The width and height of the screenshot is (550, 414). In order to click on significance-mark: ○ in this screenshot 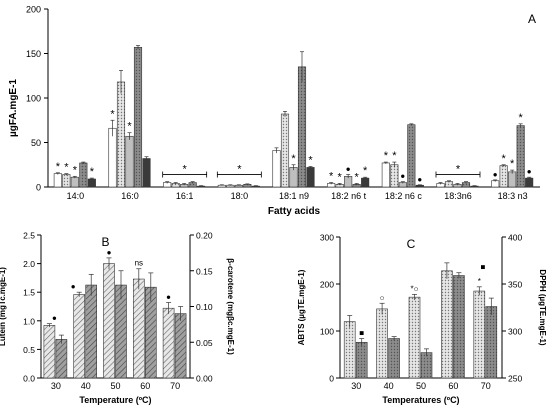, I will do `click(382, 297)`.